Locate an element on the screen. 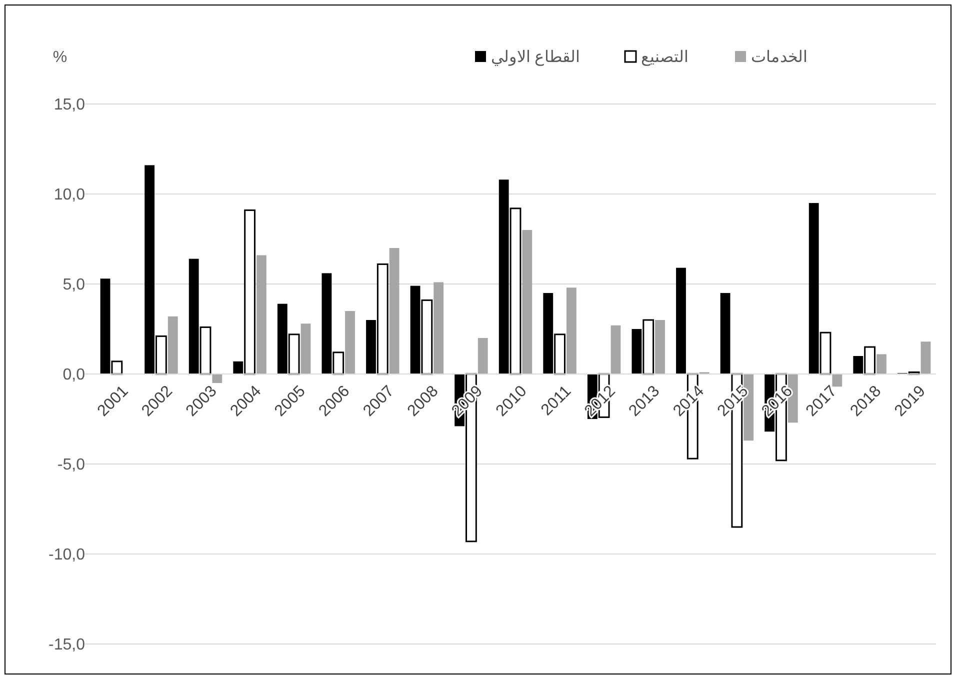  legend-label: القطاع الاولي is located at coordinates (535, 57).